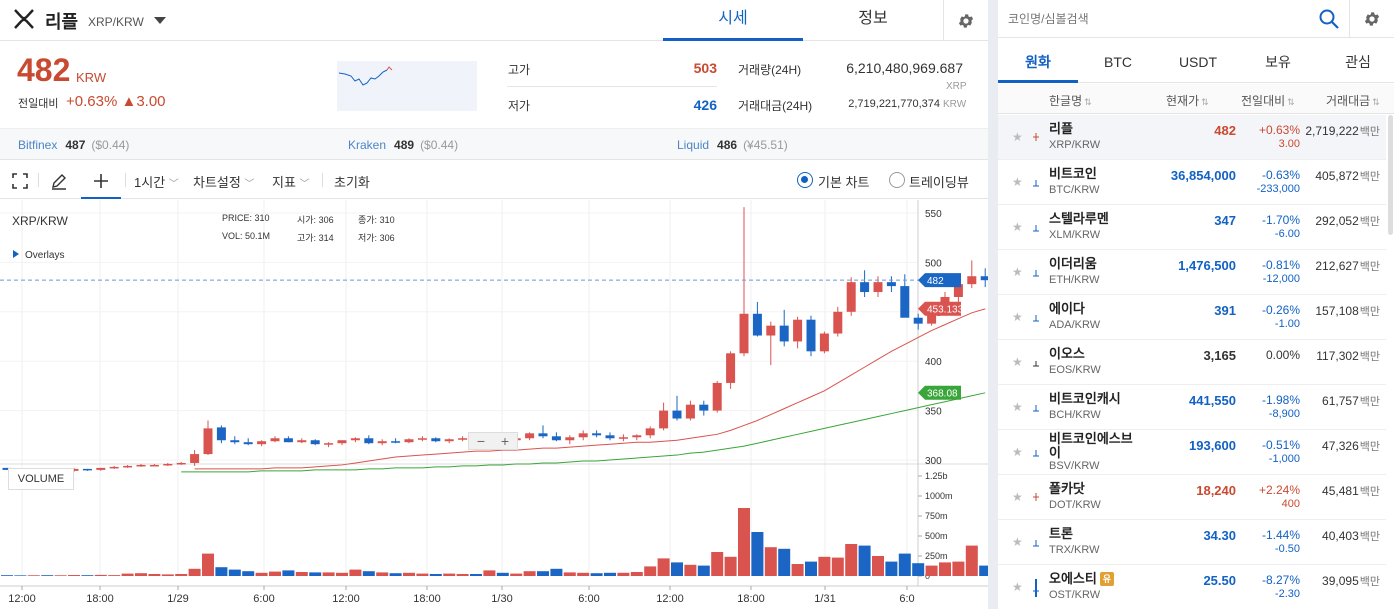 This screenshot has width=1394, height=609. What do you see at coordinates (1096, 354) in the screenshot?
I see `coin-name: 이오스` at bounding box center [1096, 354].